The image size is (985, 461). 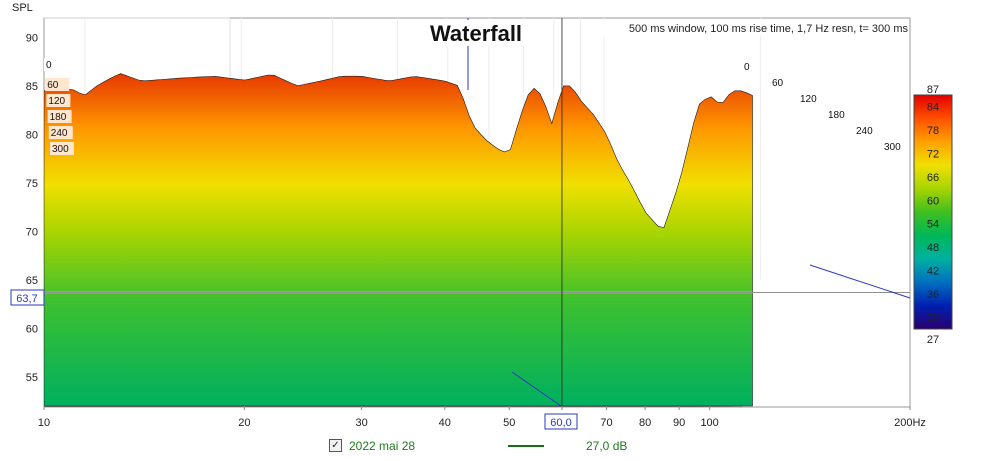 What do you see at coordinates (53, 85) in the screenshot?
I see `time-tick-left: 60` at bounding box center [53, 85].